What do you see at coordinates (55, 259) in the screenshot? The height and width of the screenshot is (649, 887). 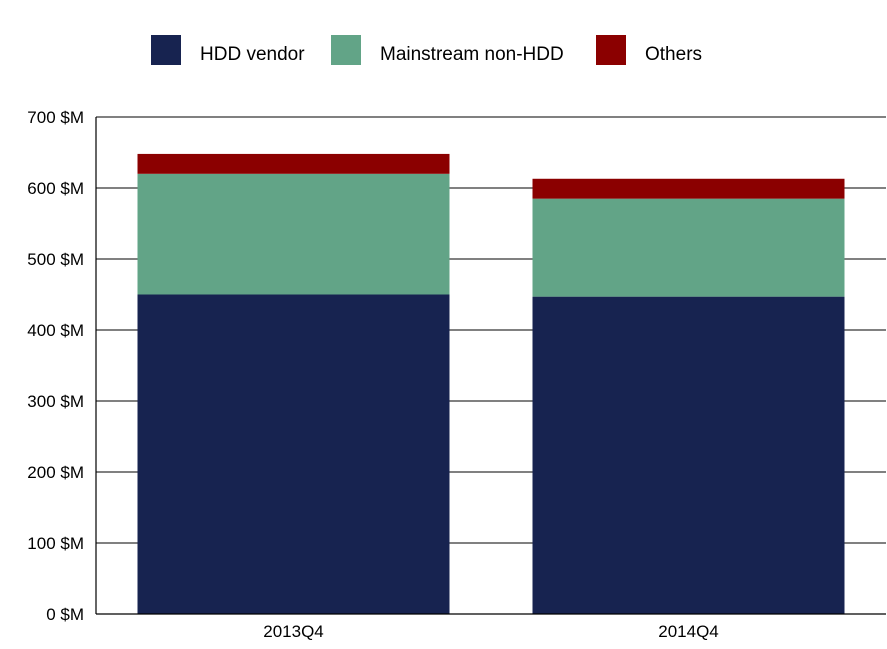 I see `y-tick-label: 500 $M` at bounding box center [55, 259].